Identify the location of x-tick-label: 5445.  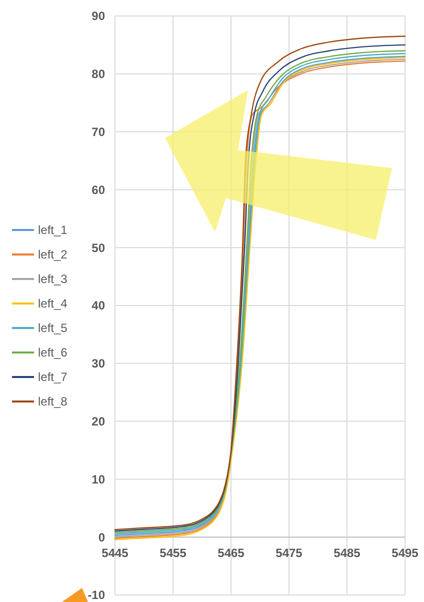
(115, 553).